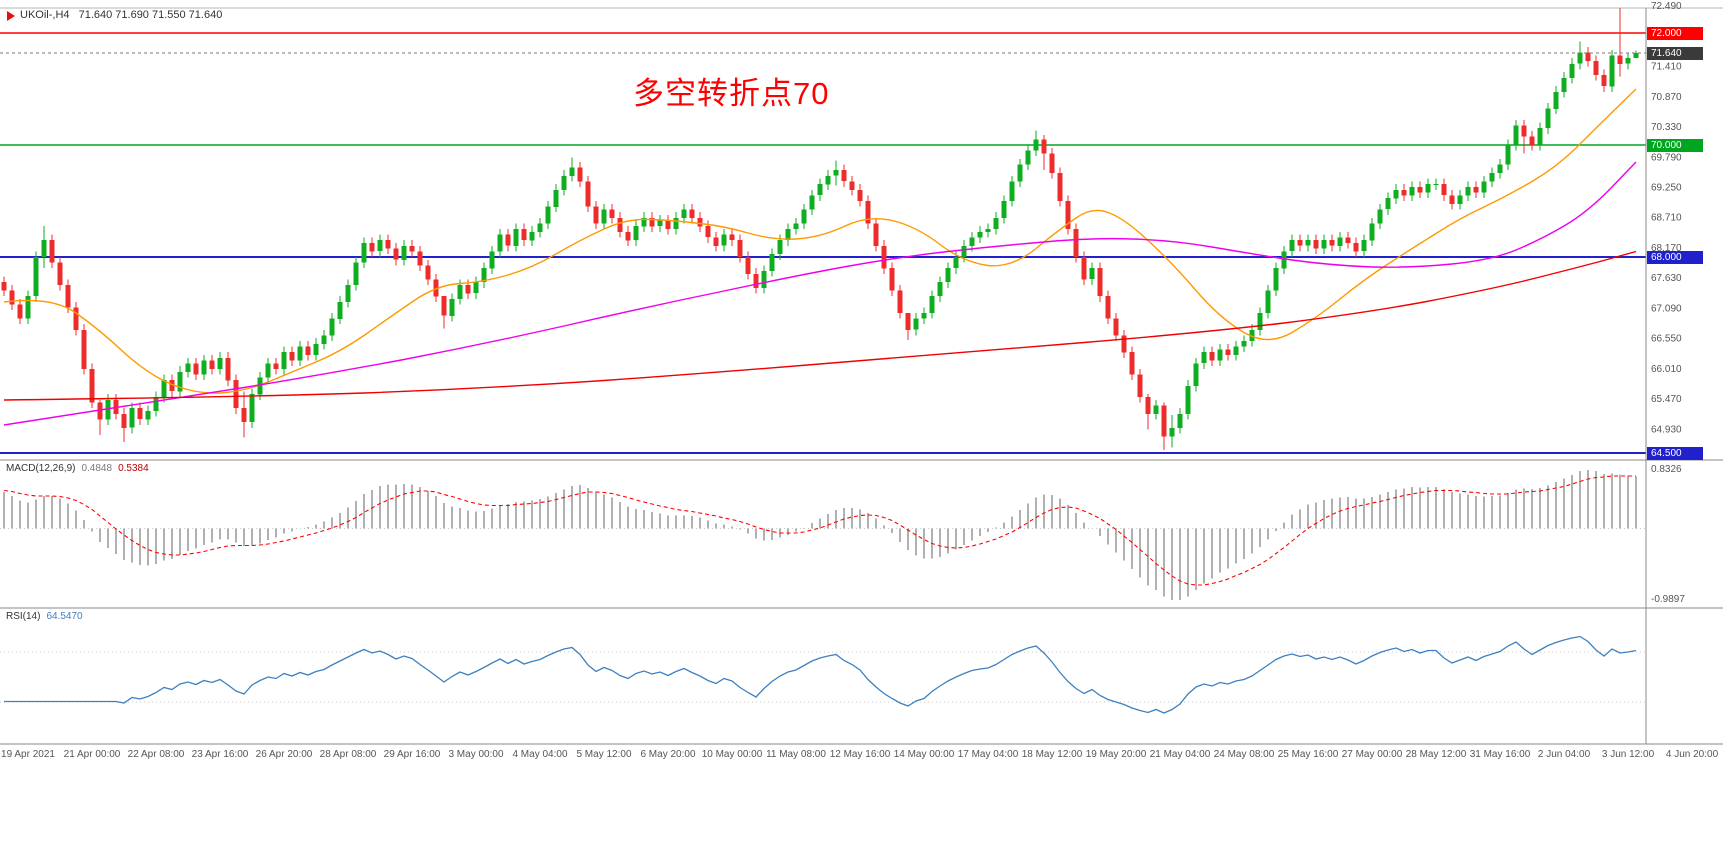 This screenshot has width=1723, height=842. Describe the element at coordinates (1666, 469) in the screenshot. I see `macd-axis-max-label: 0.8326` at that location.